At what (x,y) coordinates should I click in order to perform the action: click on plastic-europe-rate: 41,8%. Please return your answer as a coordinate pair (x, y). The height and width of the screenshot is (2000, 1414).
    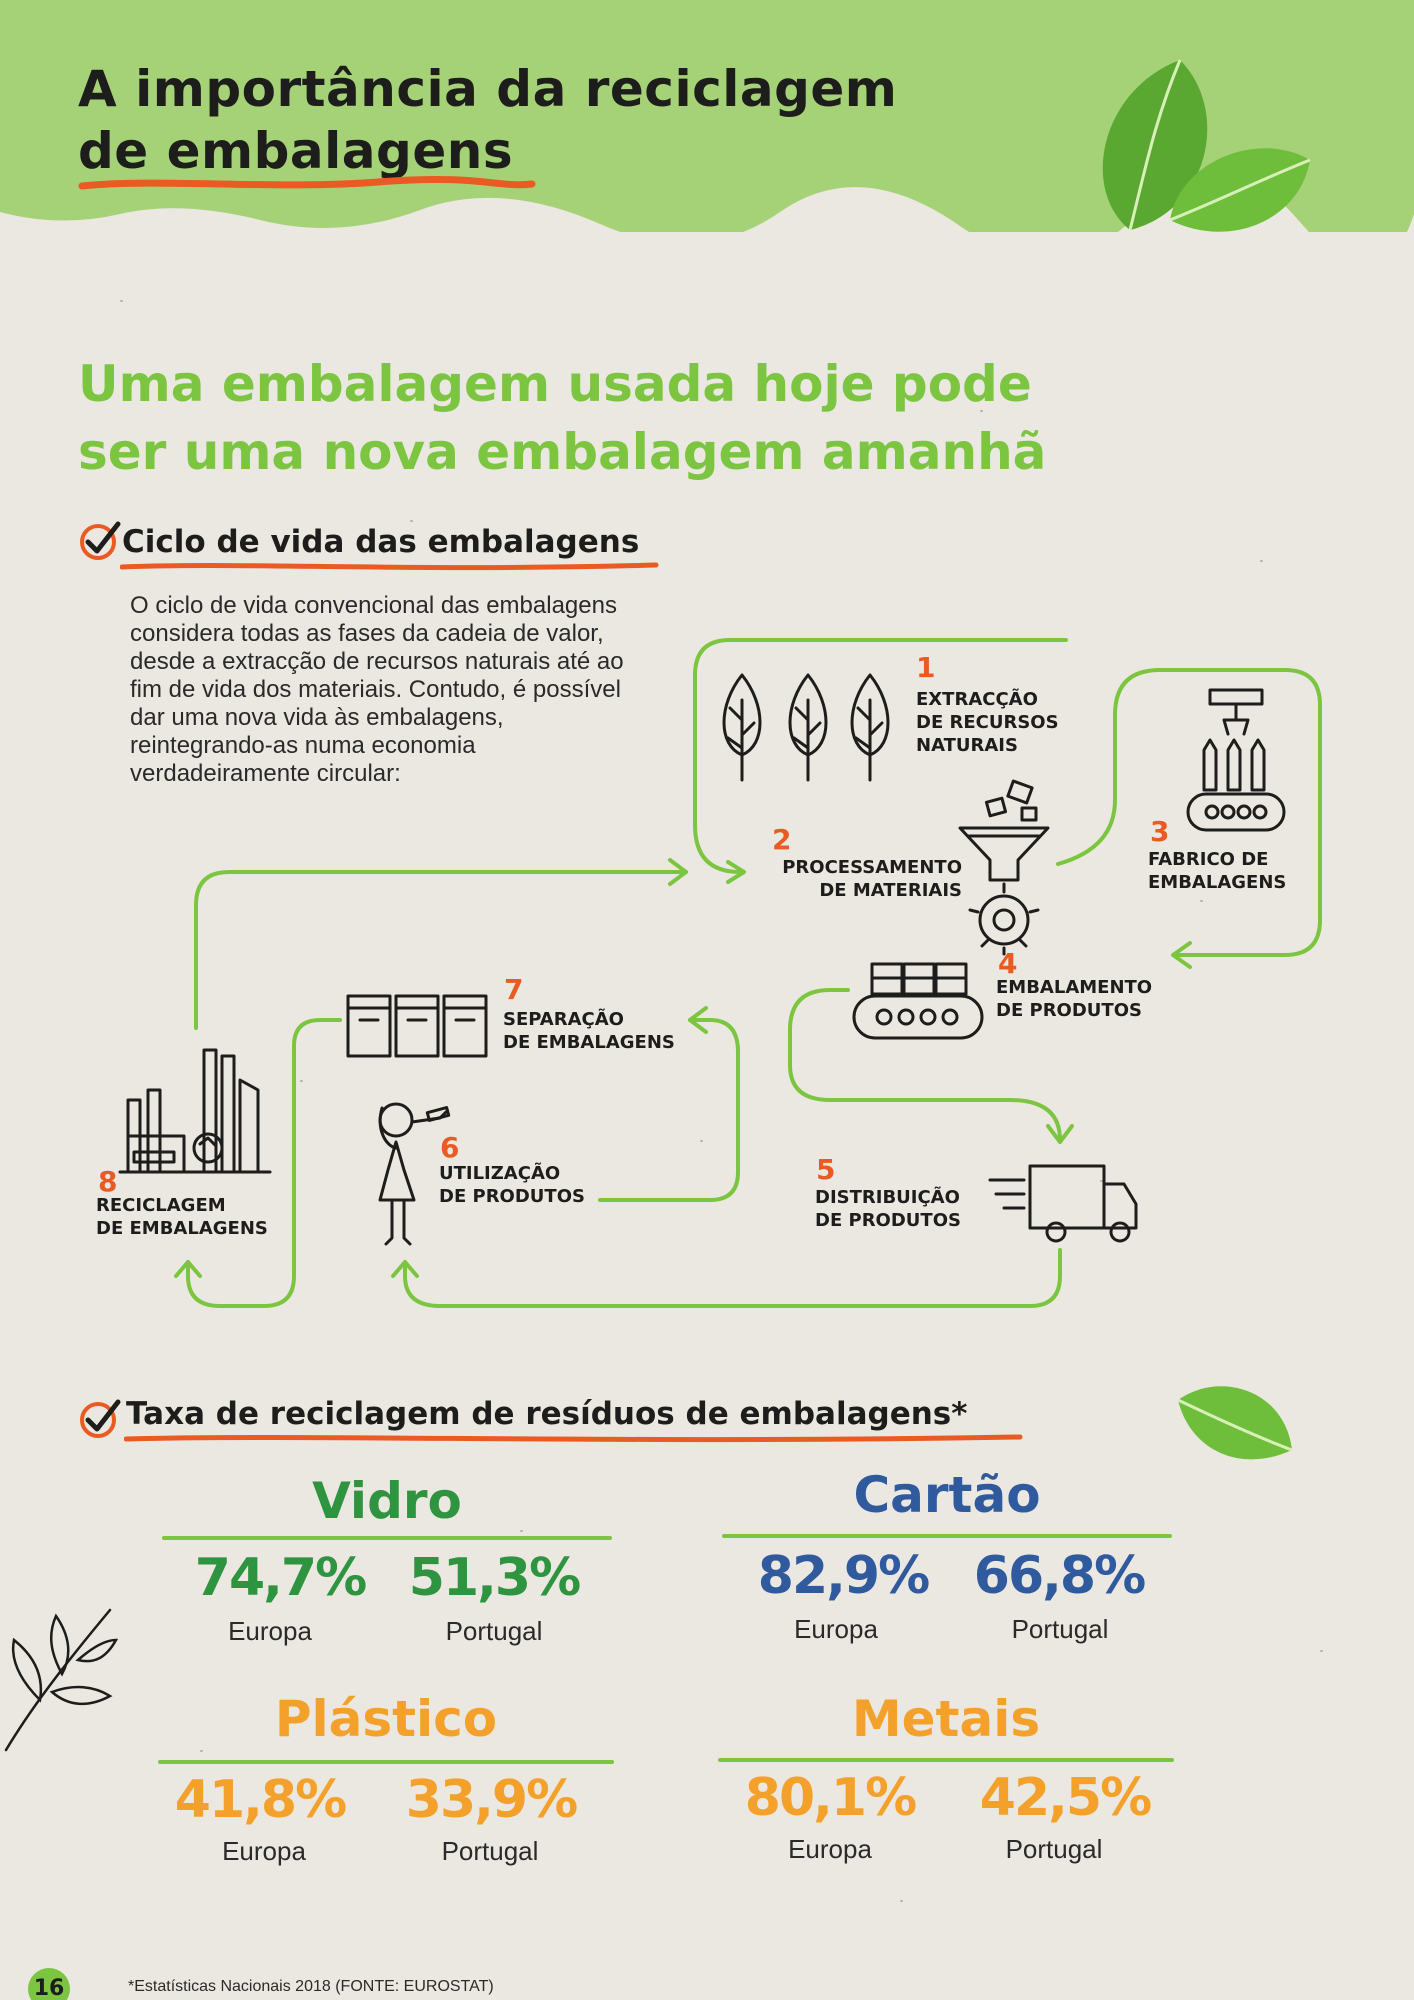
    Looking at the image, I should click on (260, 1800).